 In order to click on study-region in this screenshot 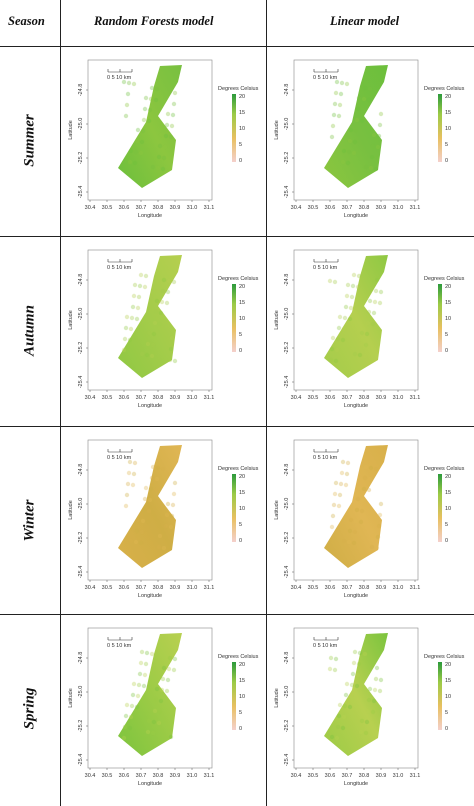, I will do `click(356, 694)`.